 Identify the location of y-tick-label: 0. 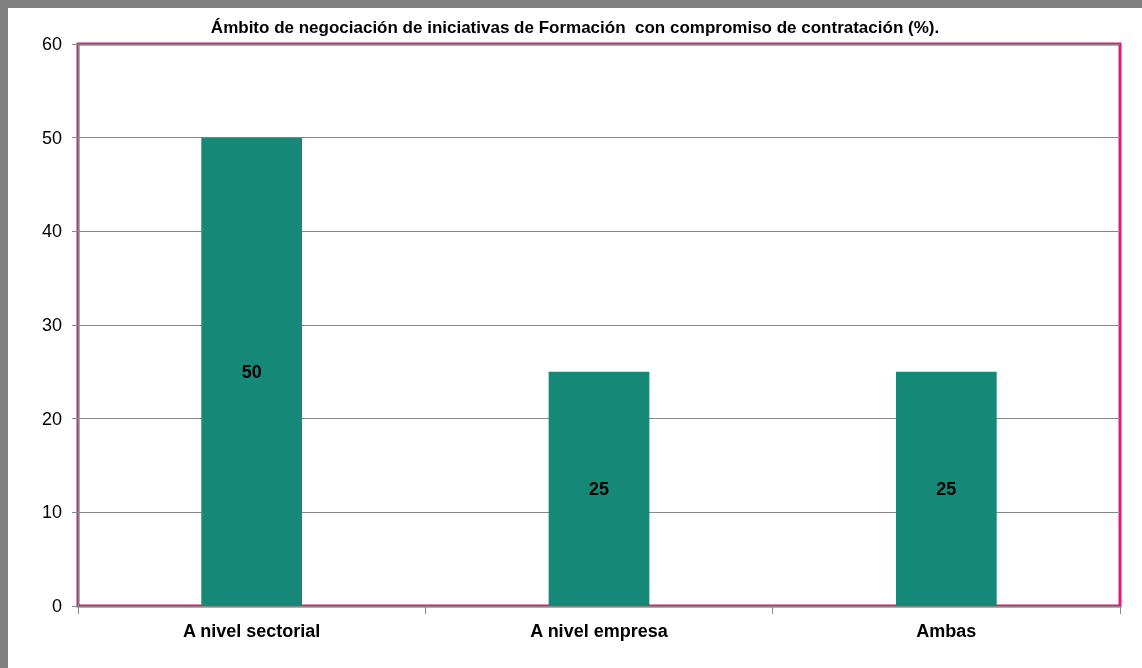
(56, 606).